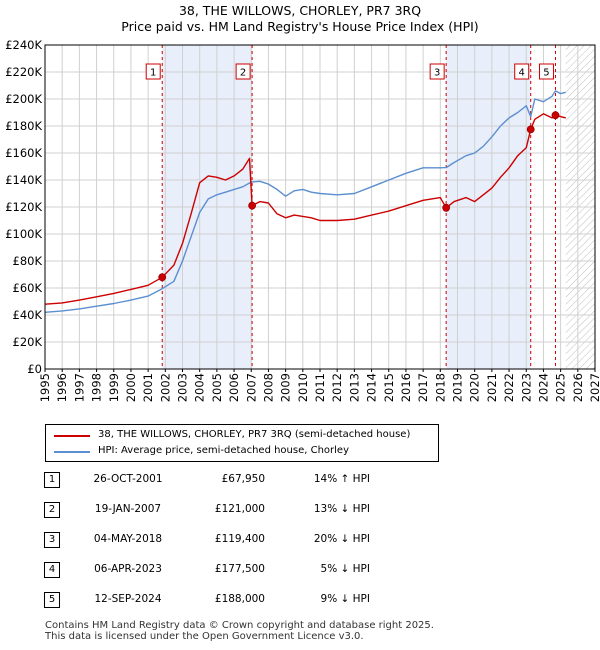  I want to click on sale-price: £119,400, so click(239, 539).